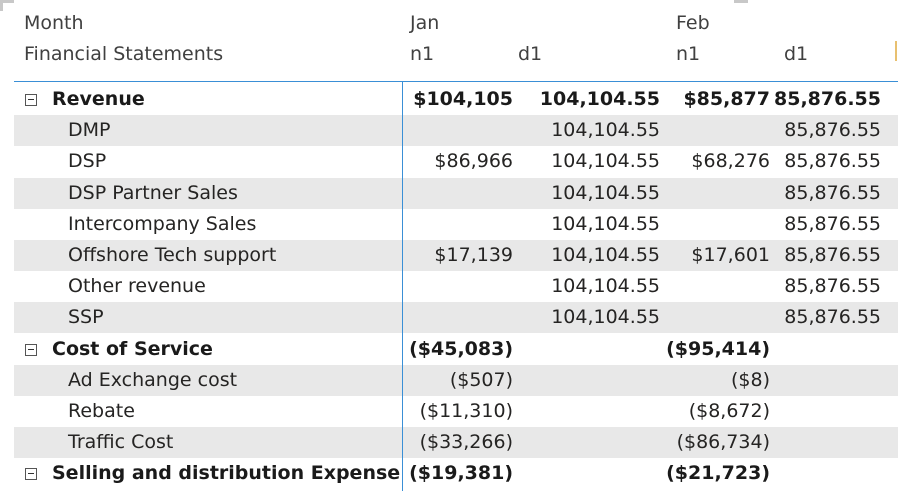  What do you see at coordinates (425, 23) in the screenshot?
I see `column-header-jan: Jan` at bounding box center [425, 23].